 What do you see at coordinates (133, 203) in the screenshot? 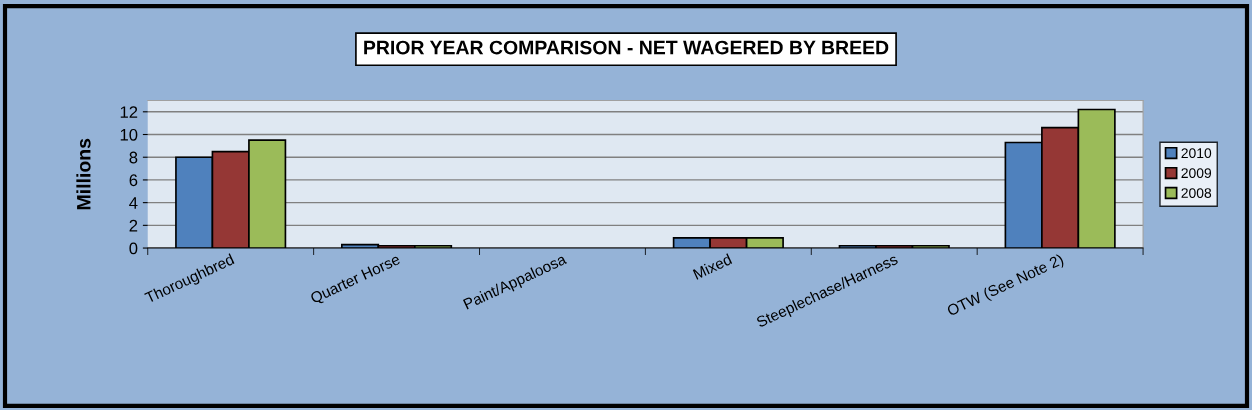
I see `y-tick-label: 4` at bounding box center [133, 203].